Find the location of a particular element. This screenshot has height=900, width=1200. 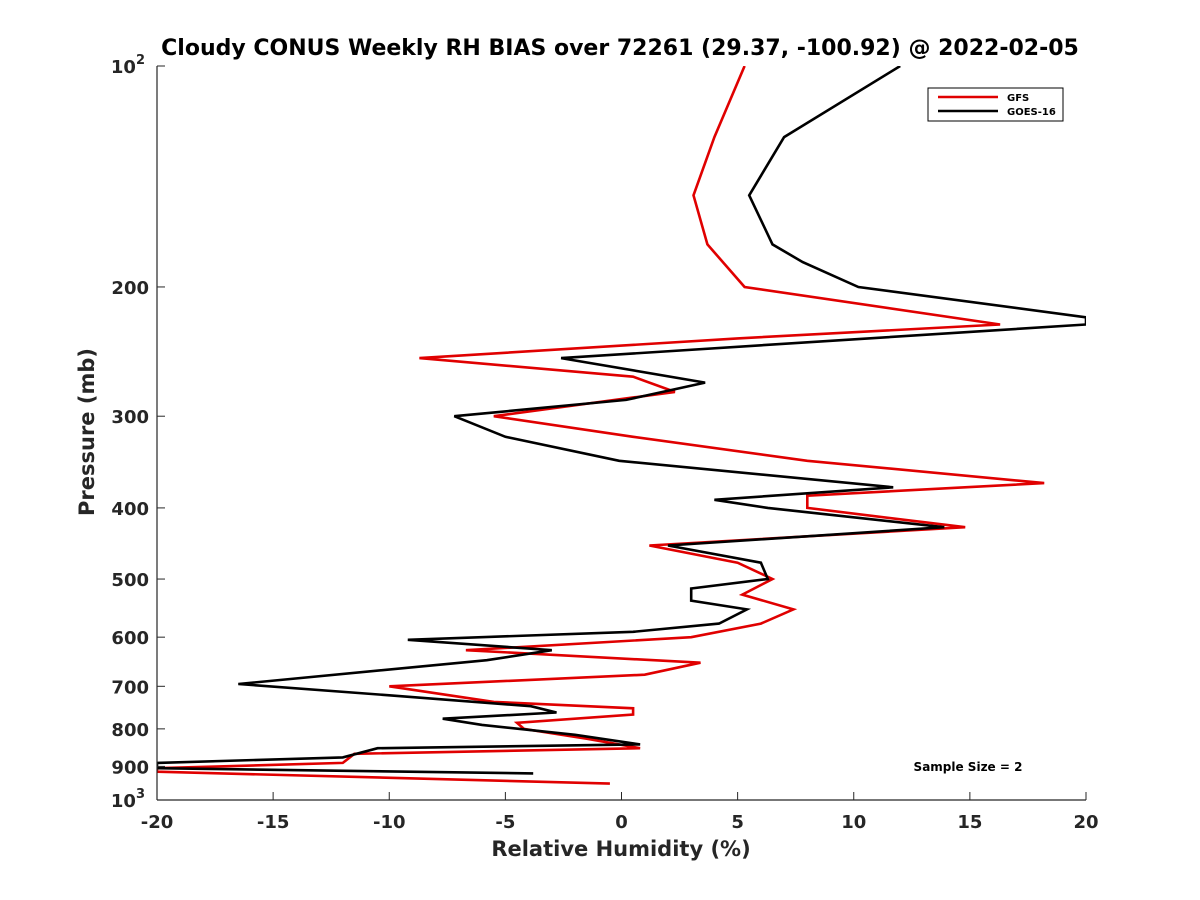

x-axis: -20 -15 -10 -5 0 5 10 15 20 is located at coordinates (620, 812).